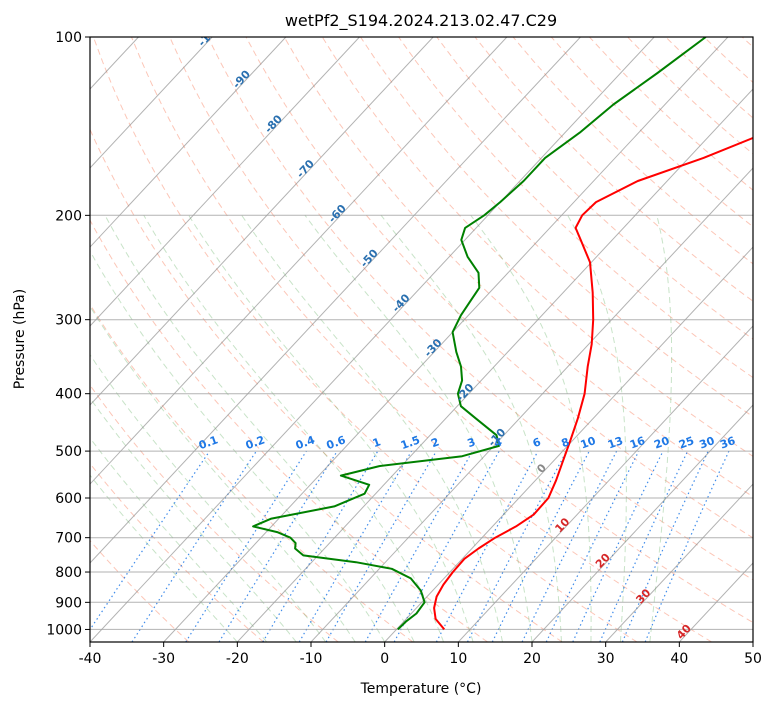  I want to click on x-tick-label: 10, so click(458, 659).